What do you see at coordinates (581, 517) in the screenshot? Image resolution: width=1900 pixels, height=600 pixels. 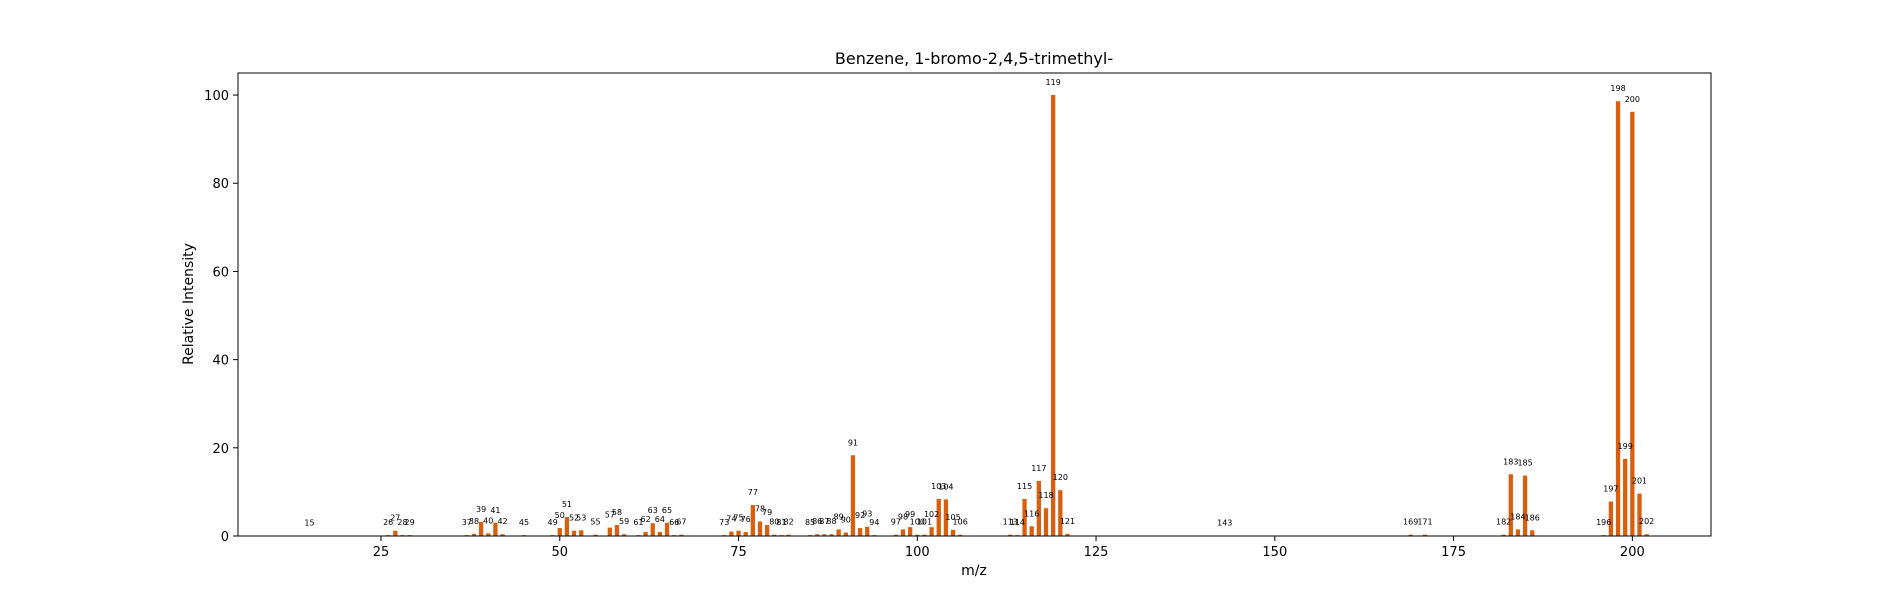 I see `peak-label-53: 53` at bounding box center [581, 517].